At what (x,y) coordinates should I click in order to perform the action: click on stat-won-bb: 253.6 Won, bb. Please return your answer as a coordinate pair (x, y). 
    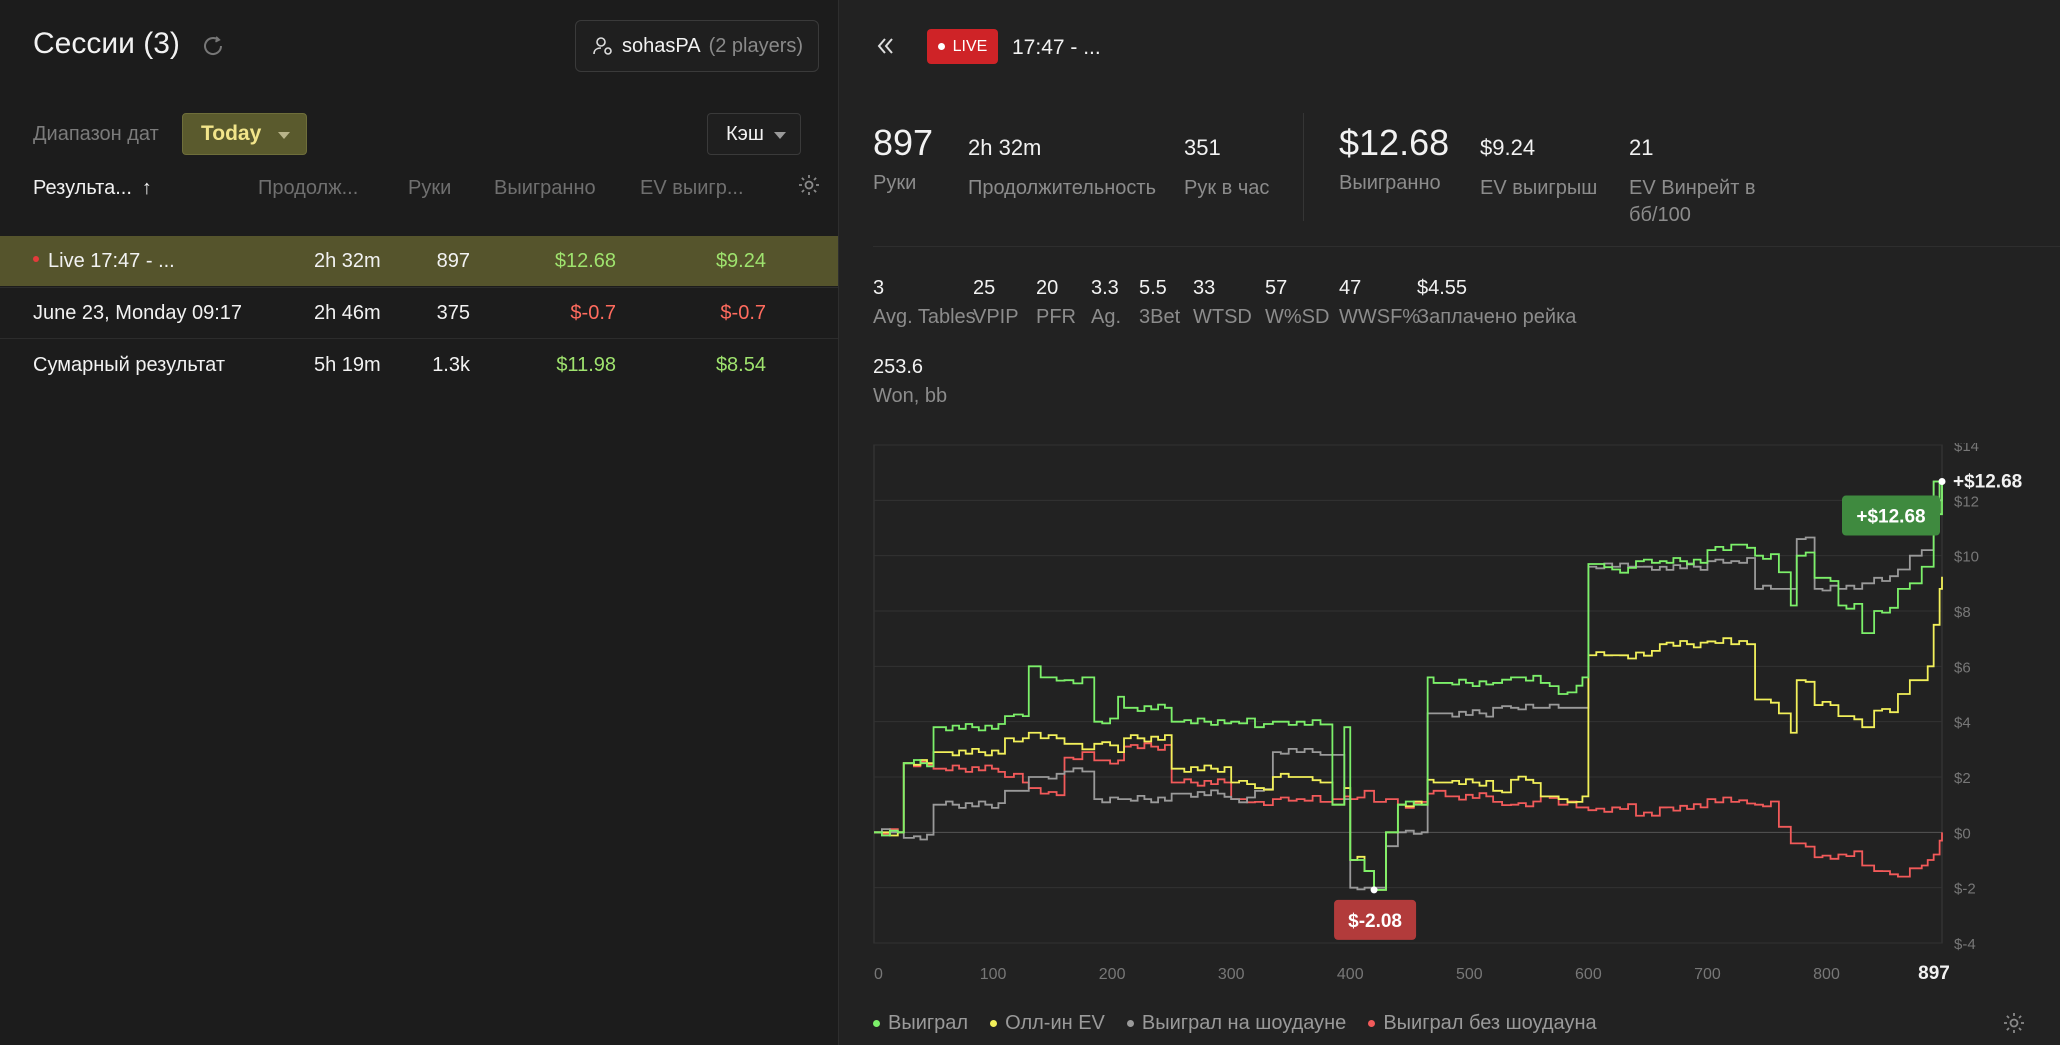
    Looking at the image, I should click on (910, 381).